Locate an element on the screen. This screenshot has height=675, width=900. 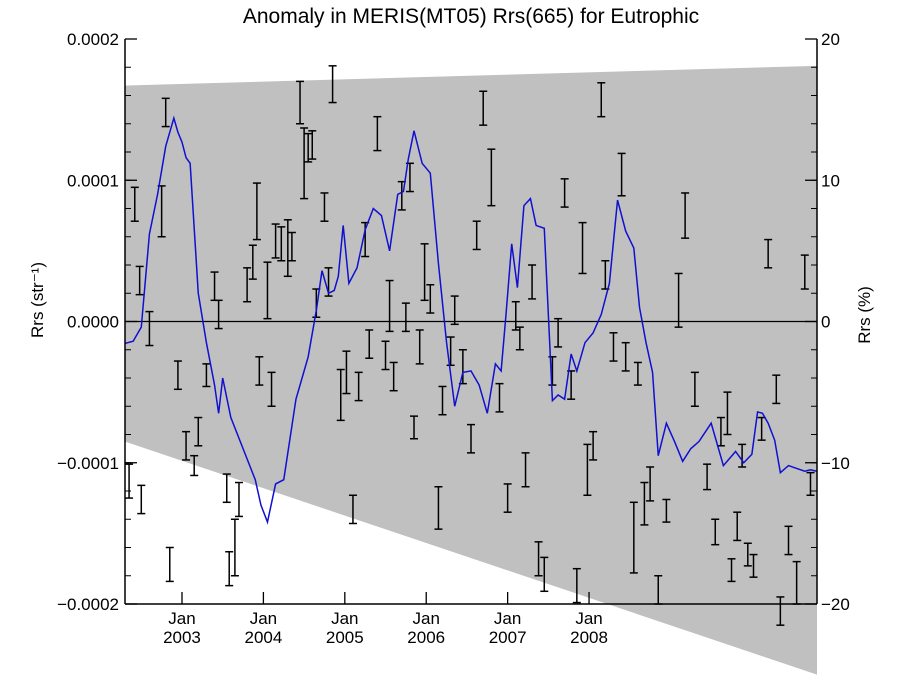
y-tick-label-left: −0.0001 is located at coordinates (88, 463).